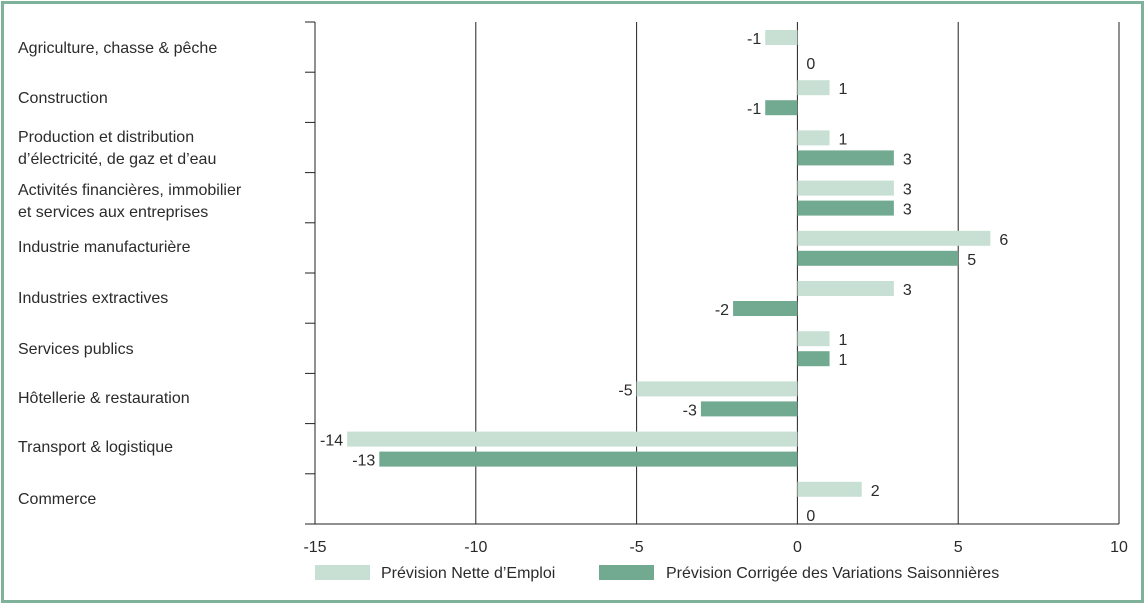 The height and width of the screenshot is (604, 1145). I want to click on data-label: 2, so click(875, 491).